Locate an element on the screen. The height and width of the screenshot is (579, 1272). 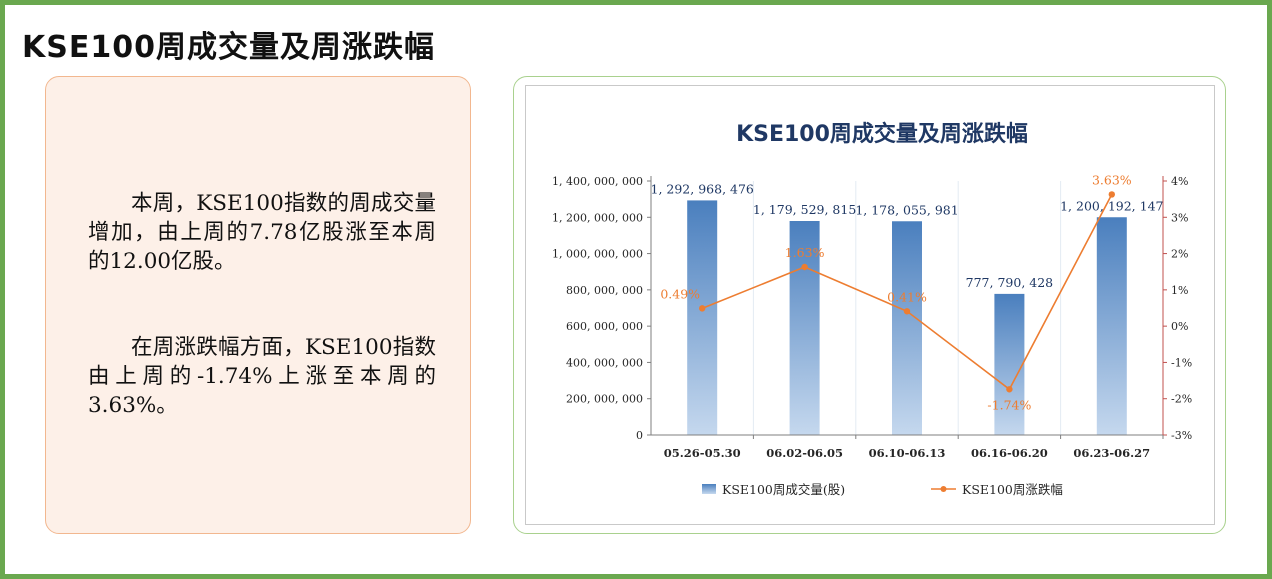
change-point-label: 0.41% is located at coordinates (907, 296).